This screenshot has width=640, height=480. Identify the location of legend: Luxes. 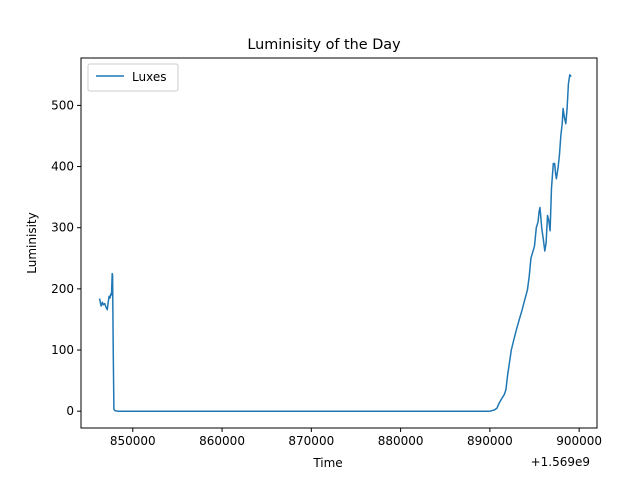
(133, 77).